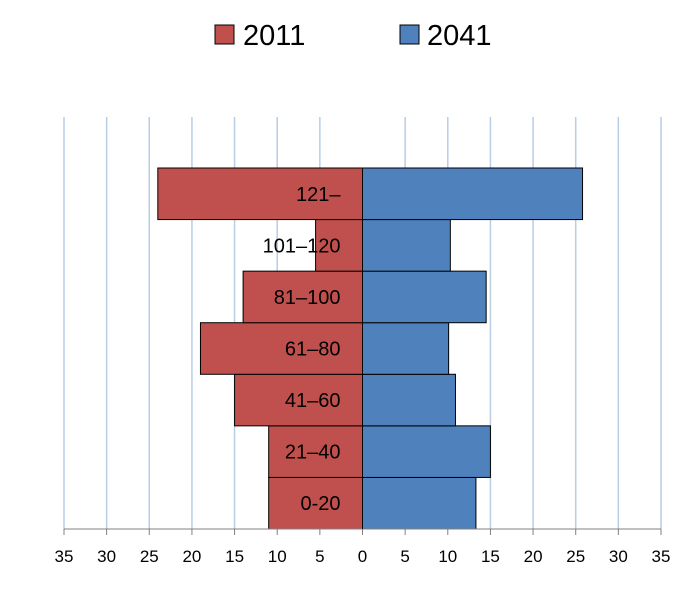 This screenshot has height=608, width=693. I want to click on bar-2041-121–, so click(473, 194).